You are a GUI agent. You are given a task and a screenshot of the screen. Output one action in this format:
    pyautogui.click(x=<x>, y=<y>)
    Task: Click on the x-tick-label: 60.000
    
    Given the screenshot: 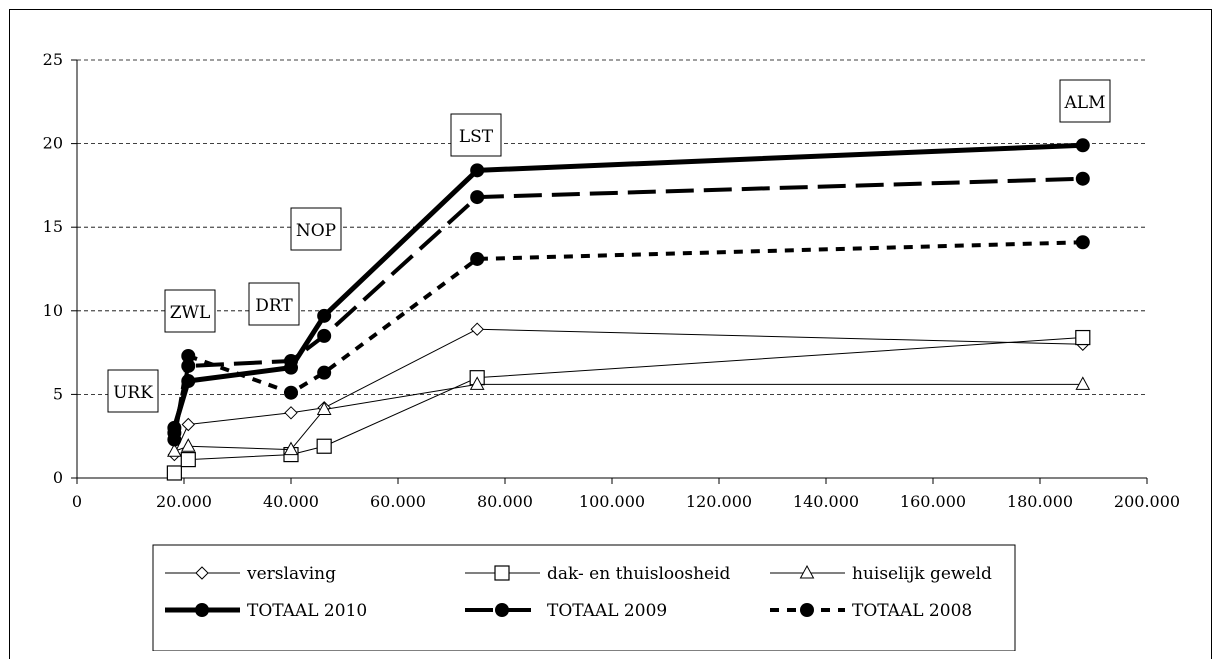 What is the action you would take?
    pyautogui.click(x=398, y=501)
    